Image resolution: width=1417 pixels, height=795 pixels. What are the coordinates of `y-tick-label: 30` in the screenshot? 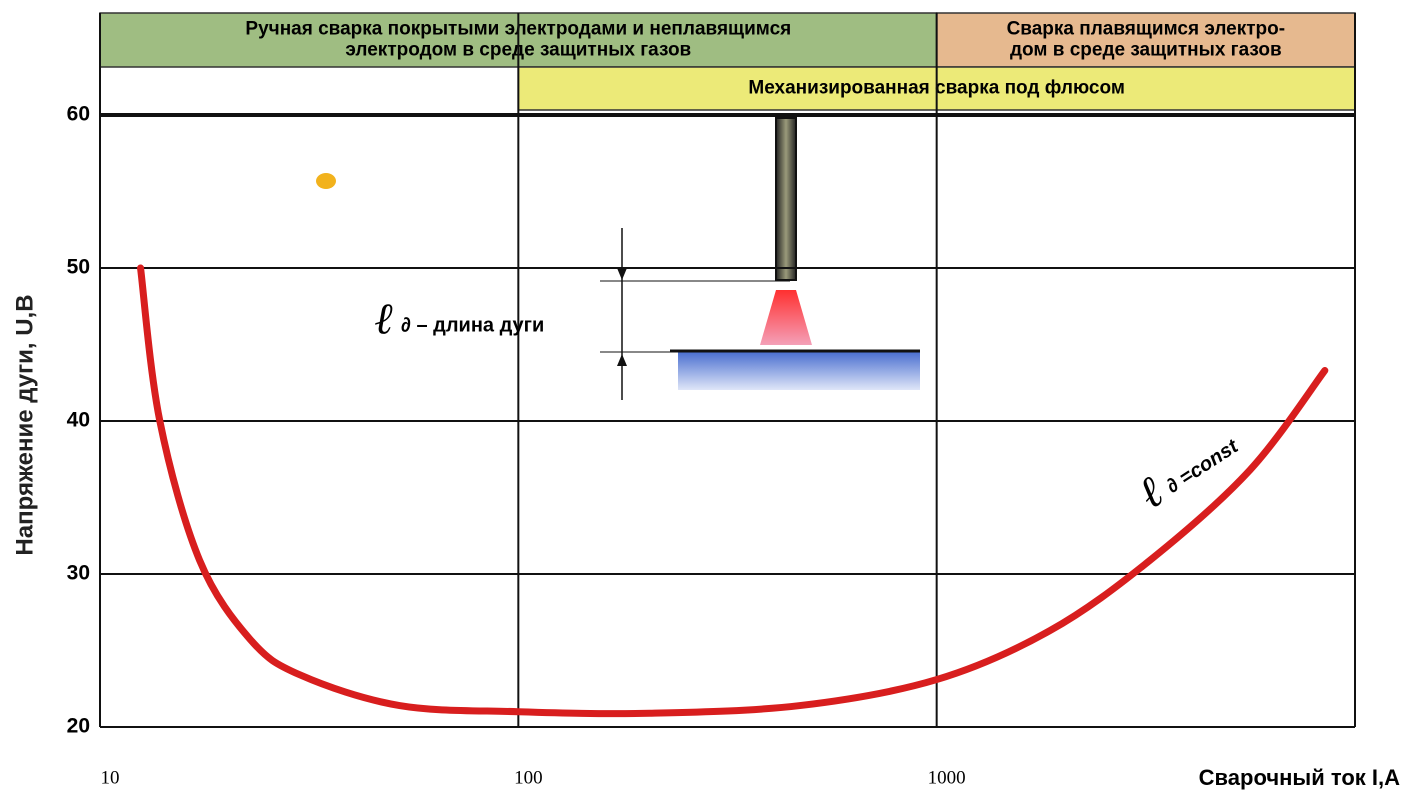 It's located at (78, 573).